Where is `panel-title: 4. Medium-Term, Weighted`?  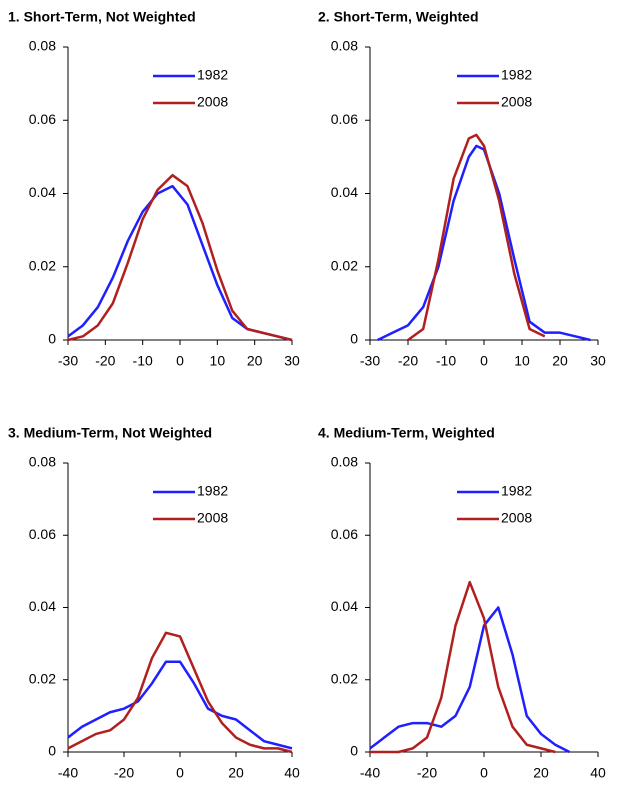 panel-title: 4. Medium-Term, Weighted is located at coordinates (406, 433).